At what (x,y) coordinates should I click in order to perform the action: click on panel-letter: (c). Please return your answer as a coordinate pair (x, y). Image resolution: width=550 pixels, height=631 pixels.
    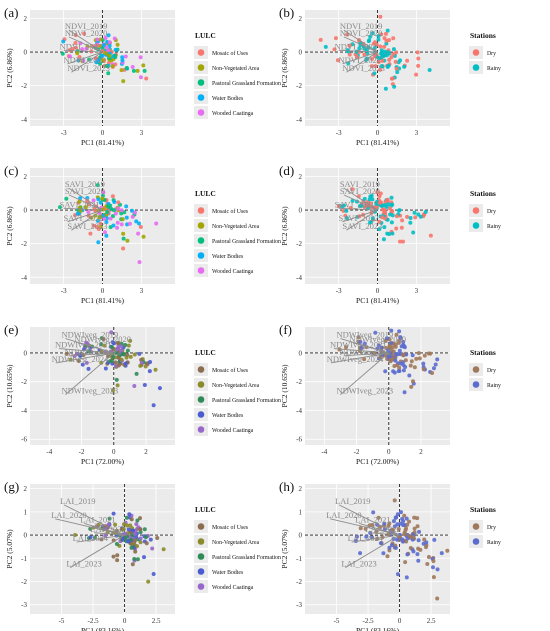
    Looking at the image, I should click on (11, 170).